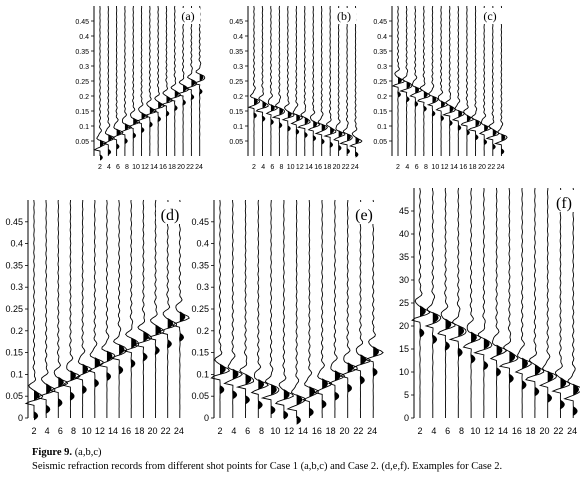 The image size is (580, 478). Describe the element at coordinates (87, 452) in the screenshot. I see `figure-subpanels: (a,b,c)` at that location.